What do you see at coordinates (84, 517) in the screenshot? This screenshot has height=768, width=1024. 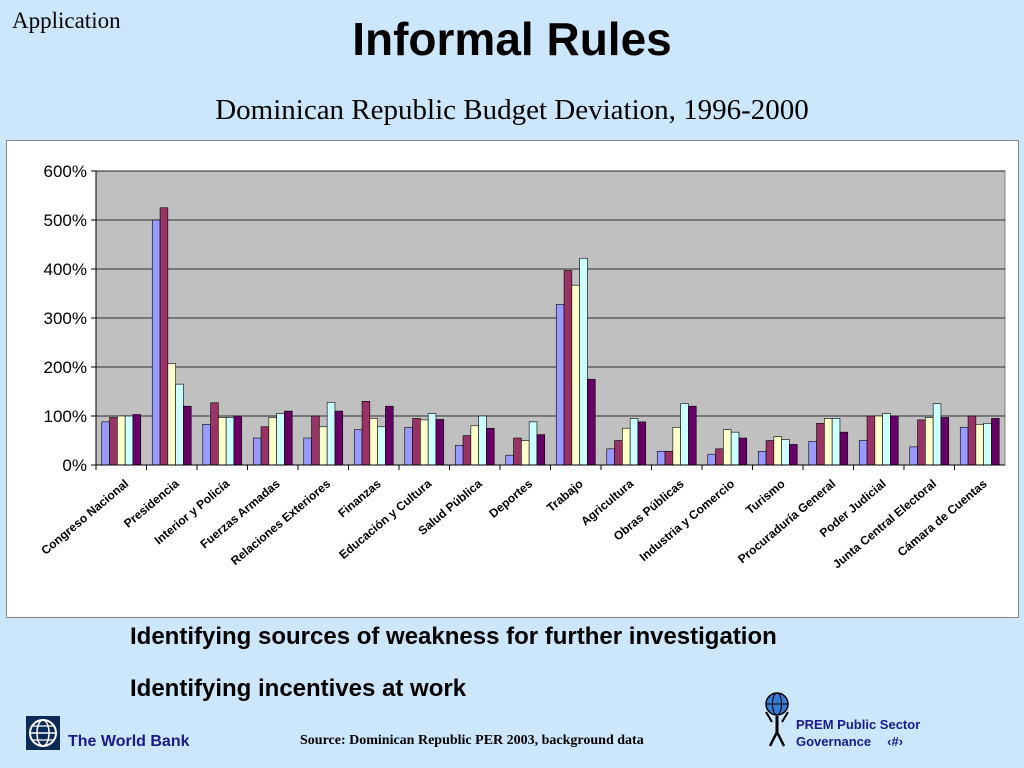 I see `x-tick-label: Congreso Nacional` at bounding box center [84, 517].